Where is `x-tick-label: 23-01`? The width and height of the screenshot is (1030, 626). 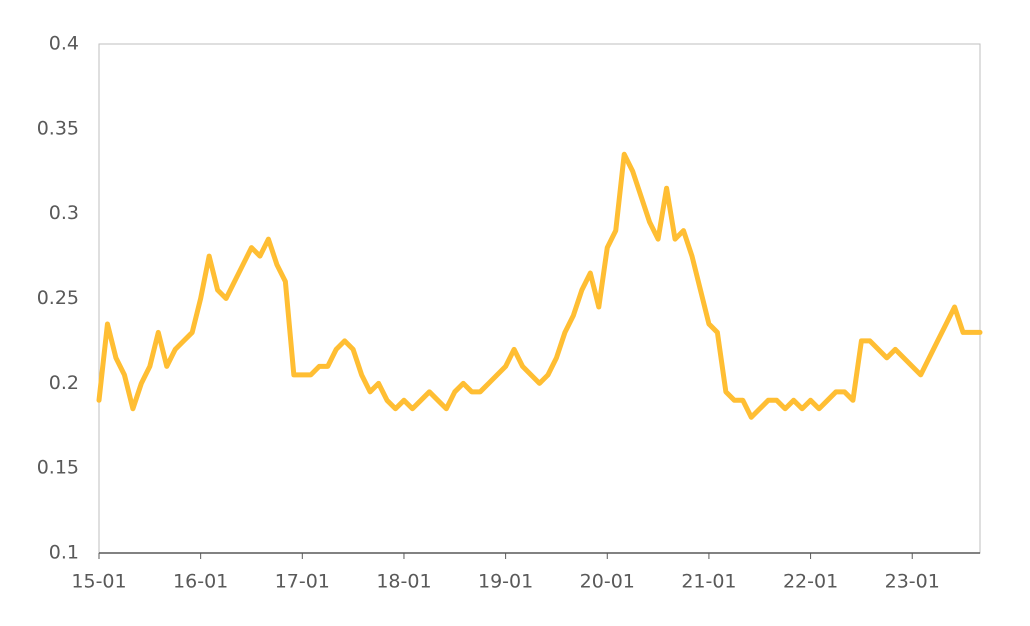
x-tick-label: 23-01 is located at coordinates (912, 582).